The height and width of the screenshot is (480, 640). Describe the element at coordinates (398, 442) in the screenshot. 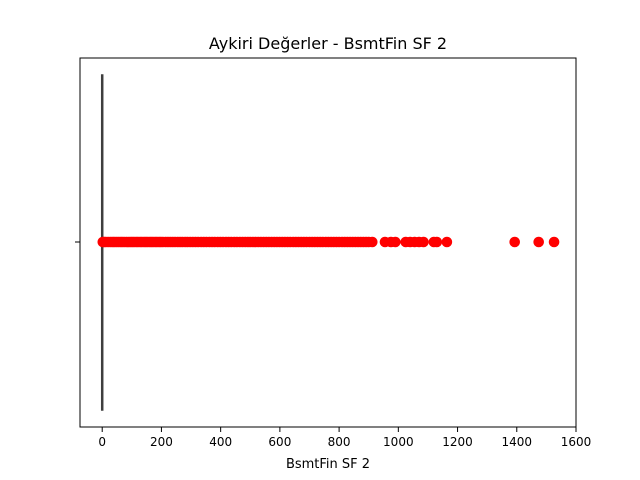

I see `x-tick-label: 1000` at that location.